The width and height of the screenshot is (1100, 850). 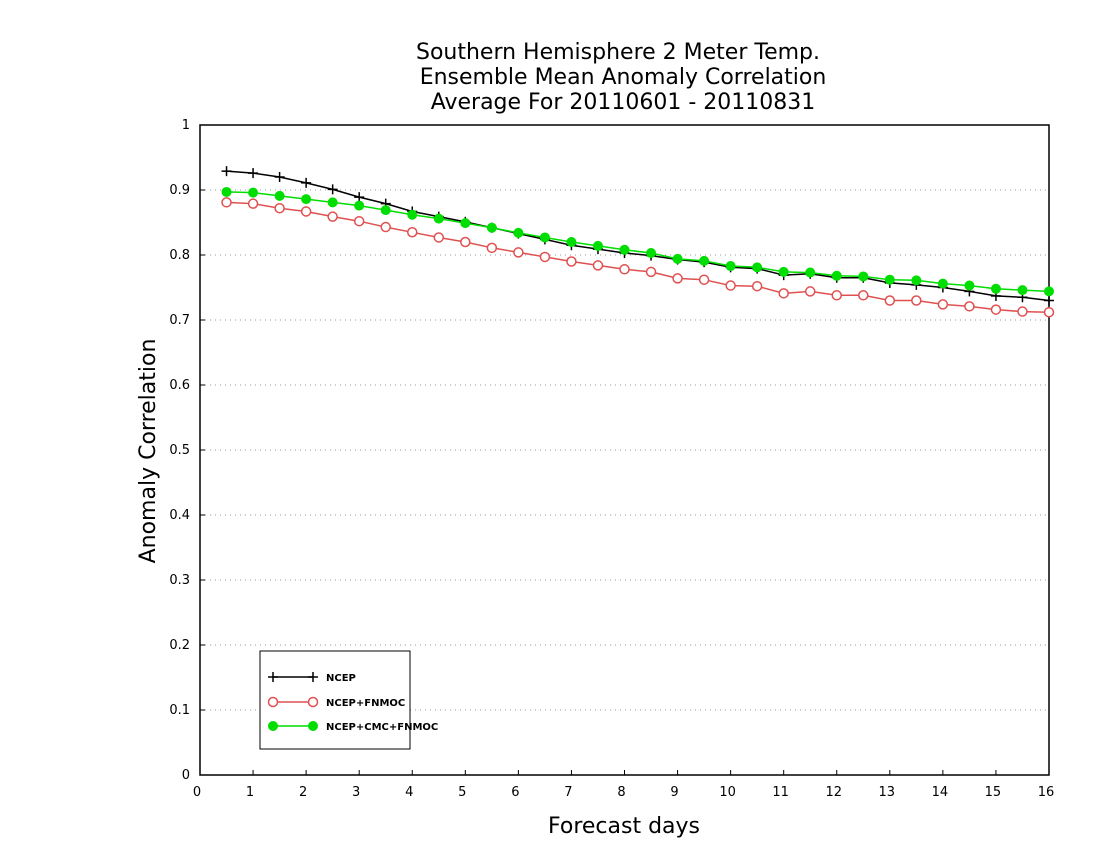 I want to click on x-tick-label: 13, so click(x=887, y=792).